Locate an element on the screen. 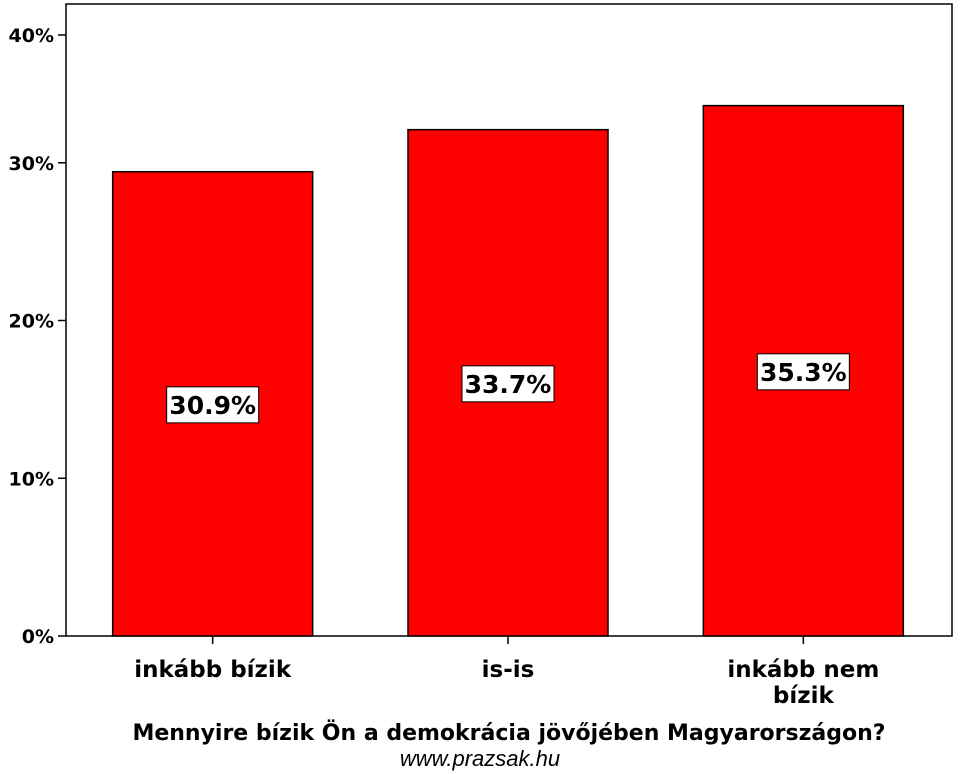 This screenshot has width=960, height=774. value-label: 35.3% is located at coordinates (803, 372).